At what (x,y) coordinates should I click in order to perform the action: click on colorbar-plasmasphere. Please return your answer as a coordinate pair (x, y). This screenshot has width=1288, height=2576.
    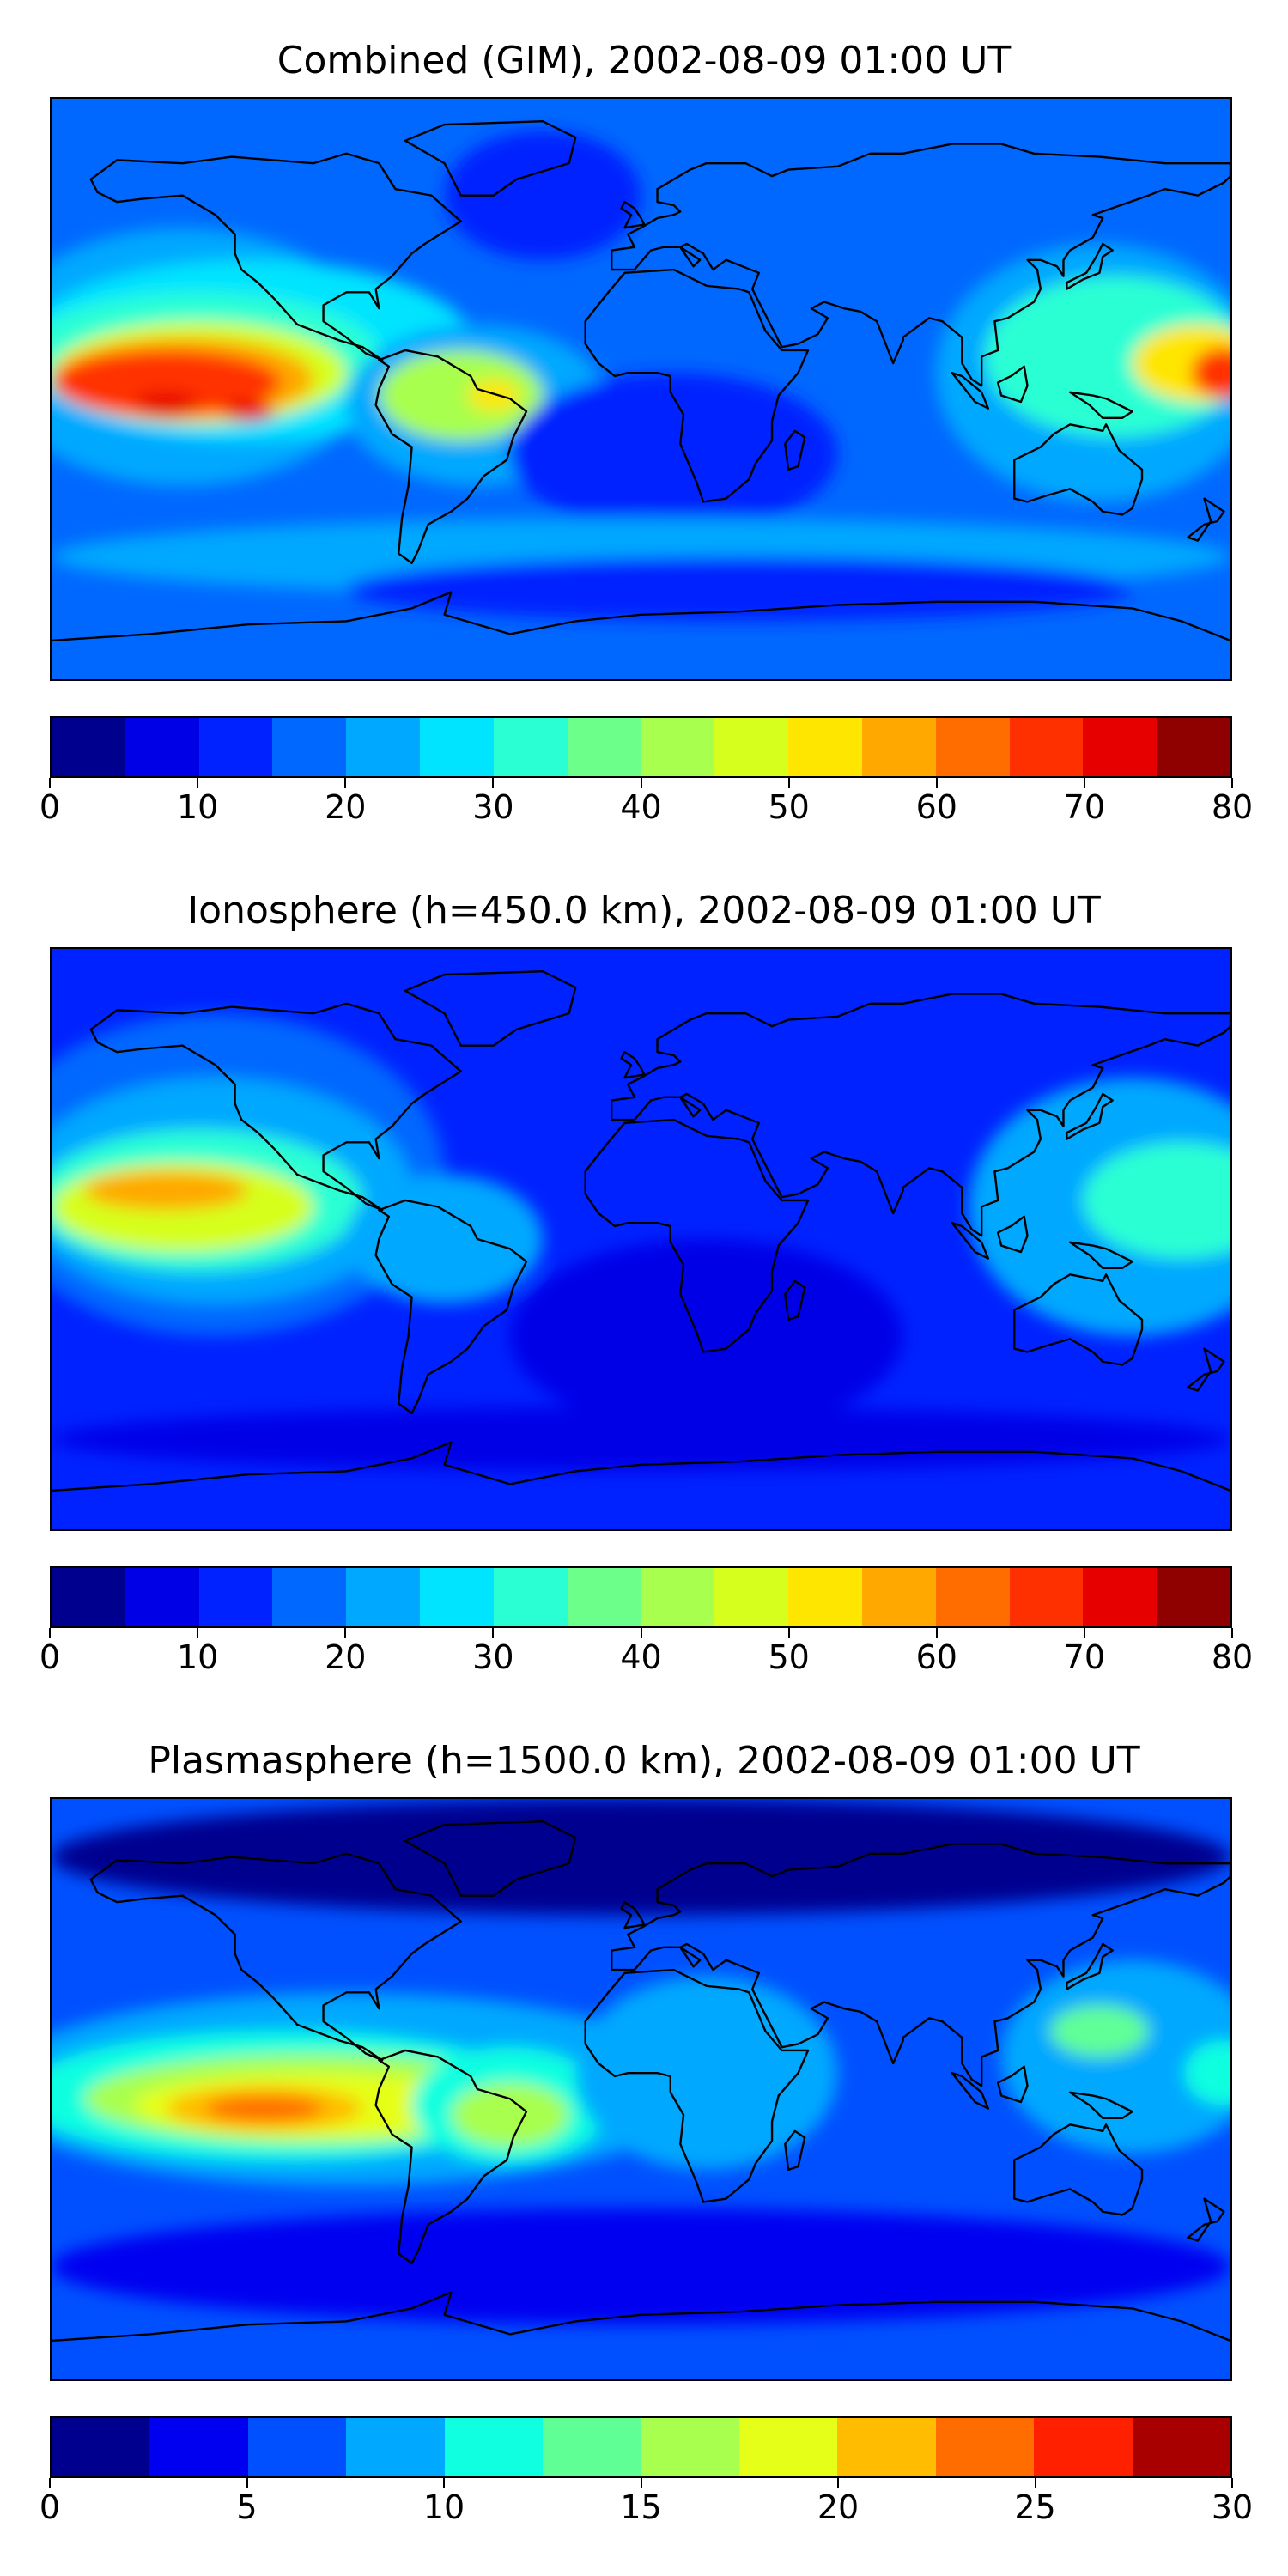
    Looking at the image, I should click on (641, 2447).